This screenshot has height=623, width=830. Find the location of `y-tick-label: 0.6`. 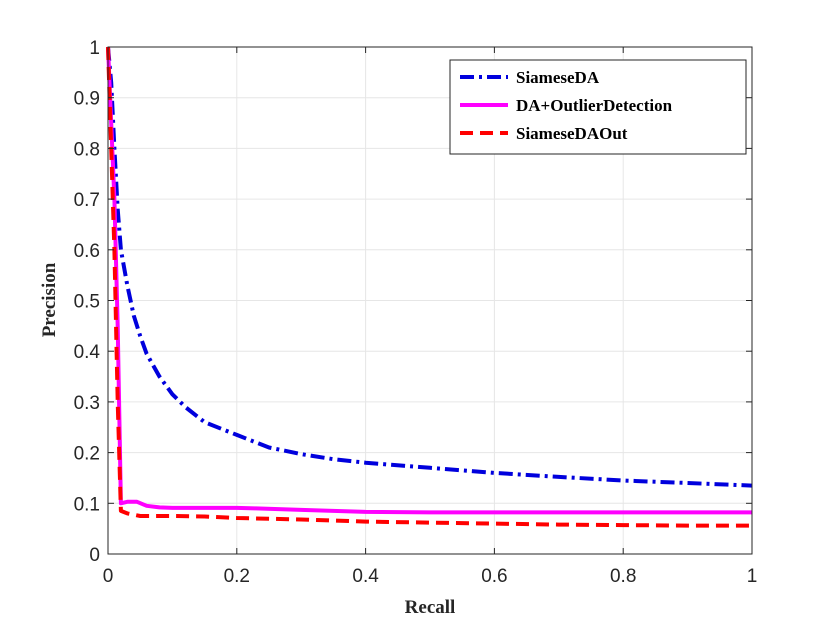

y-tick-label: 0.6 is located at coordinates (87, 251).